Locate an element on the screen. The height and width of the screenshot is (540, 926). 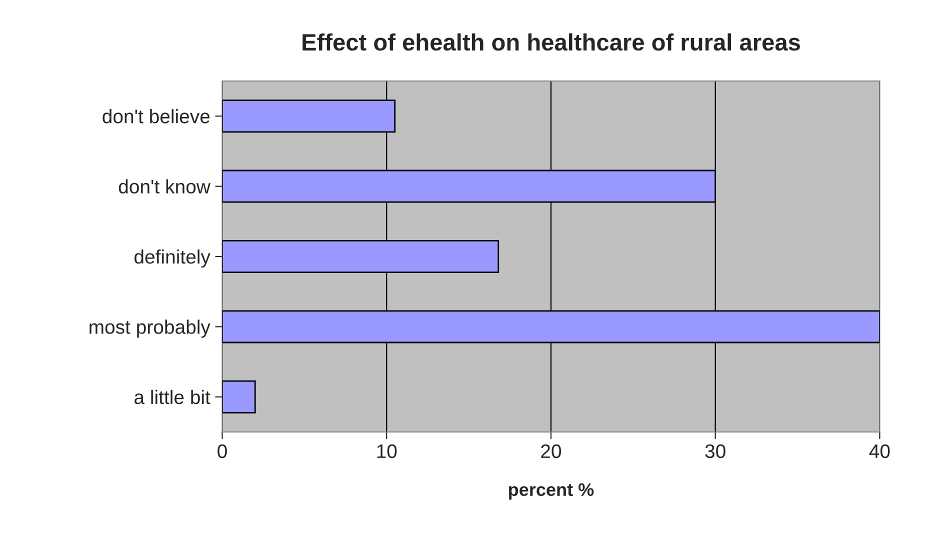
y-tick-label: a little bit is located at coordinates (172, 397).